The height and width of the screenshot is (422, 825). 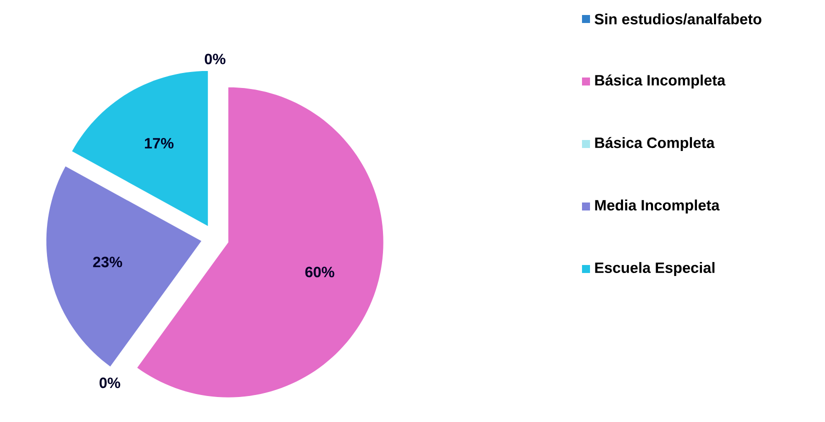 I want to click on data-label: 17%, so click(x=159, y=143).